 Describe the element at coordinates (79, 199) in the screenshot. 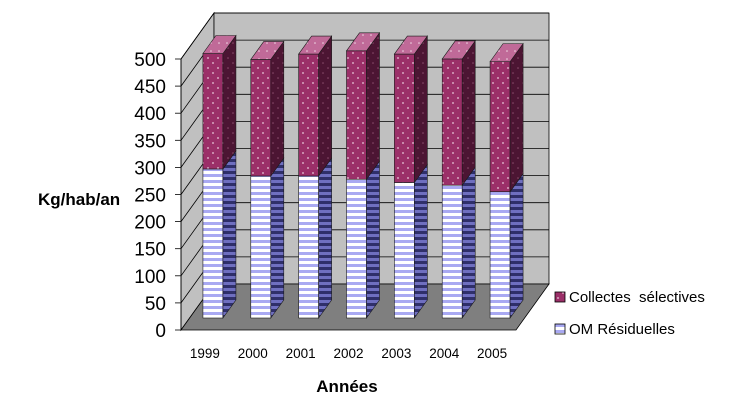

I see `y-axis-title: Kg/hab/an` at that location.